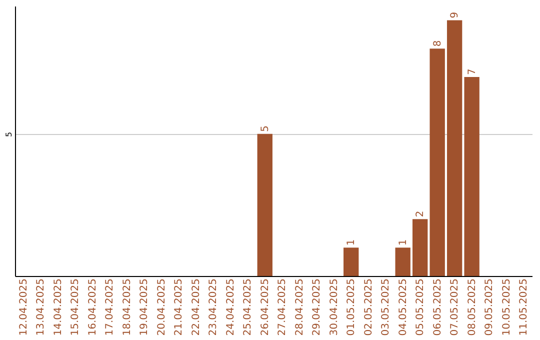  What do you see at coordinates (506, 307) in the screenshot?
I see `x-tick-label: 10.05.2025` at bounding box center [506, 307].